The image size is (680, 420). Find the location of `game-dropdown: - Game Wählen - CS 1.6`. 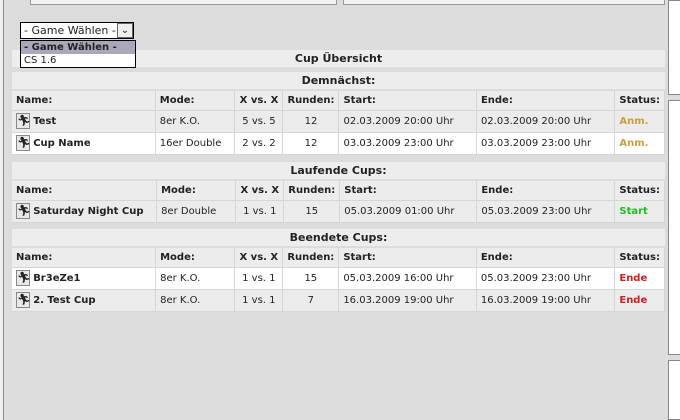

game-dropdown: - Game Wählen - CS 1.6 is located at coordinates (78, 54).